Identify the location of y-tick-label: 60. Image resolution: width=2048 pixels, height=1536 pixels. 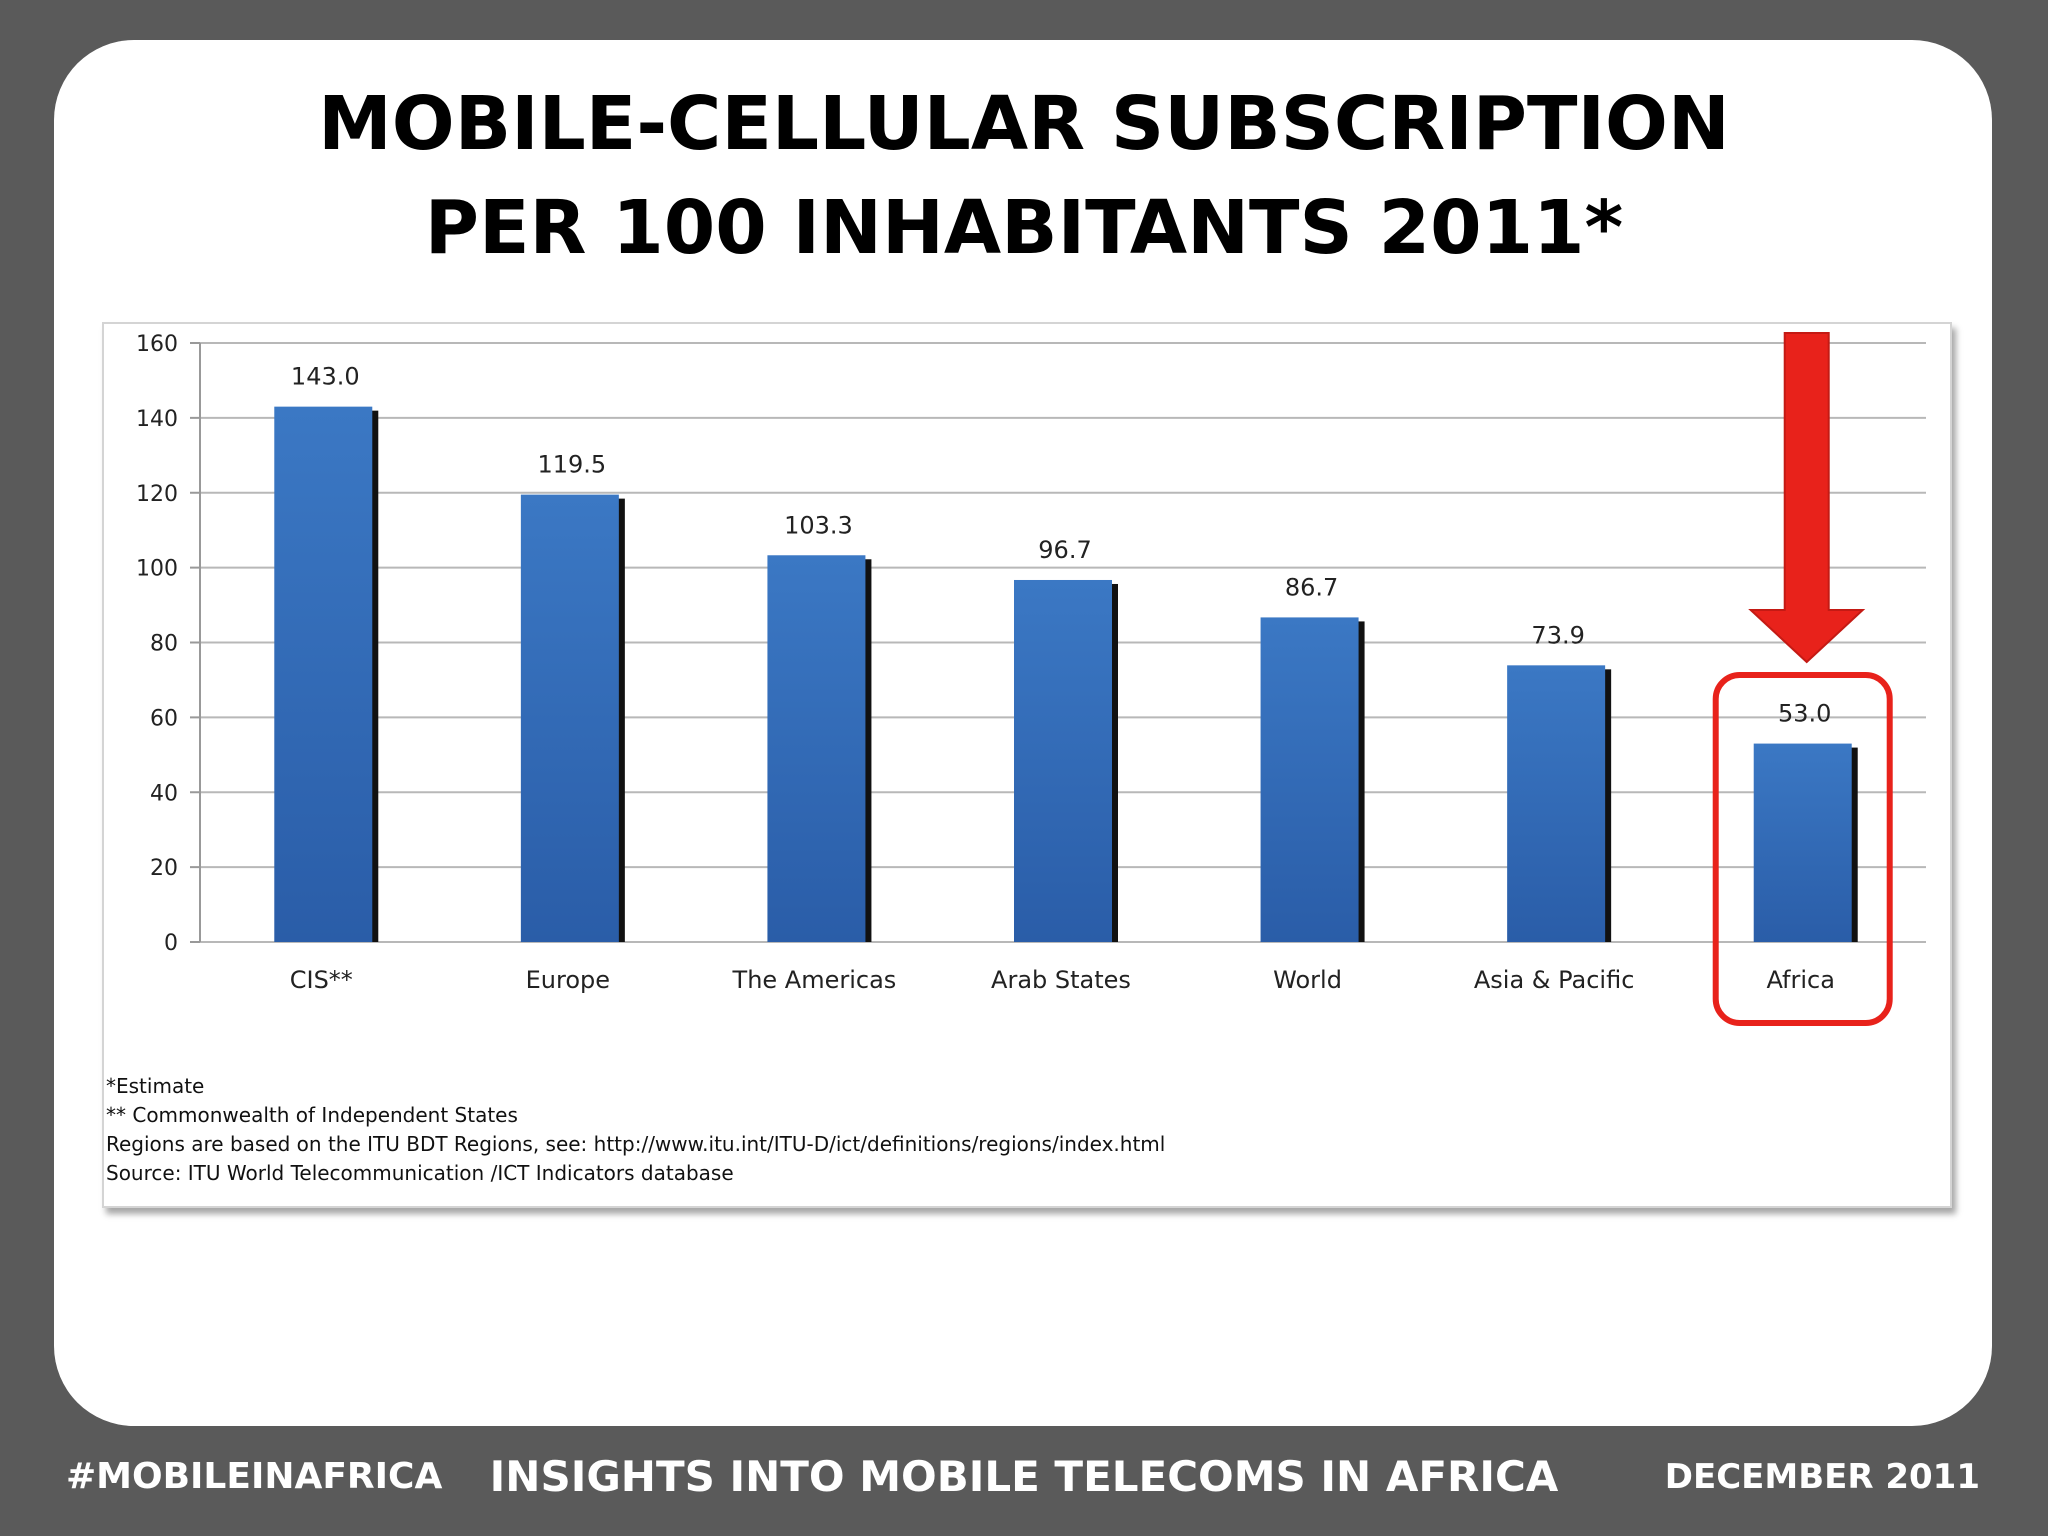
(164, 718).